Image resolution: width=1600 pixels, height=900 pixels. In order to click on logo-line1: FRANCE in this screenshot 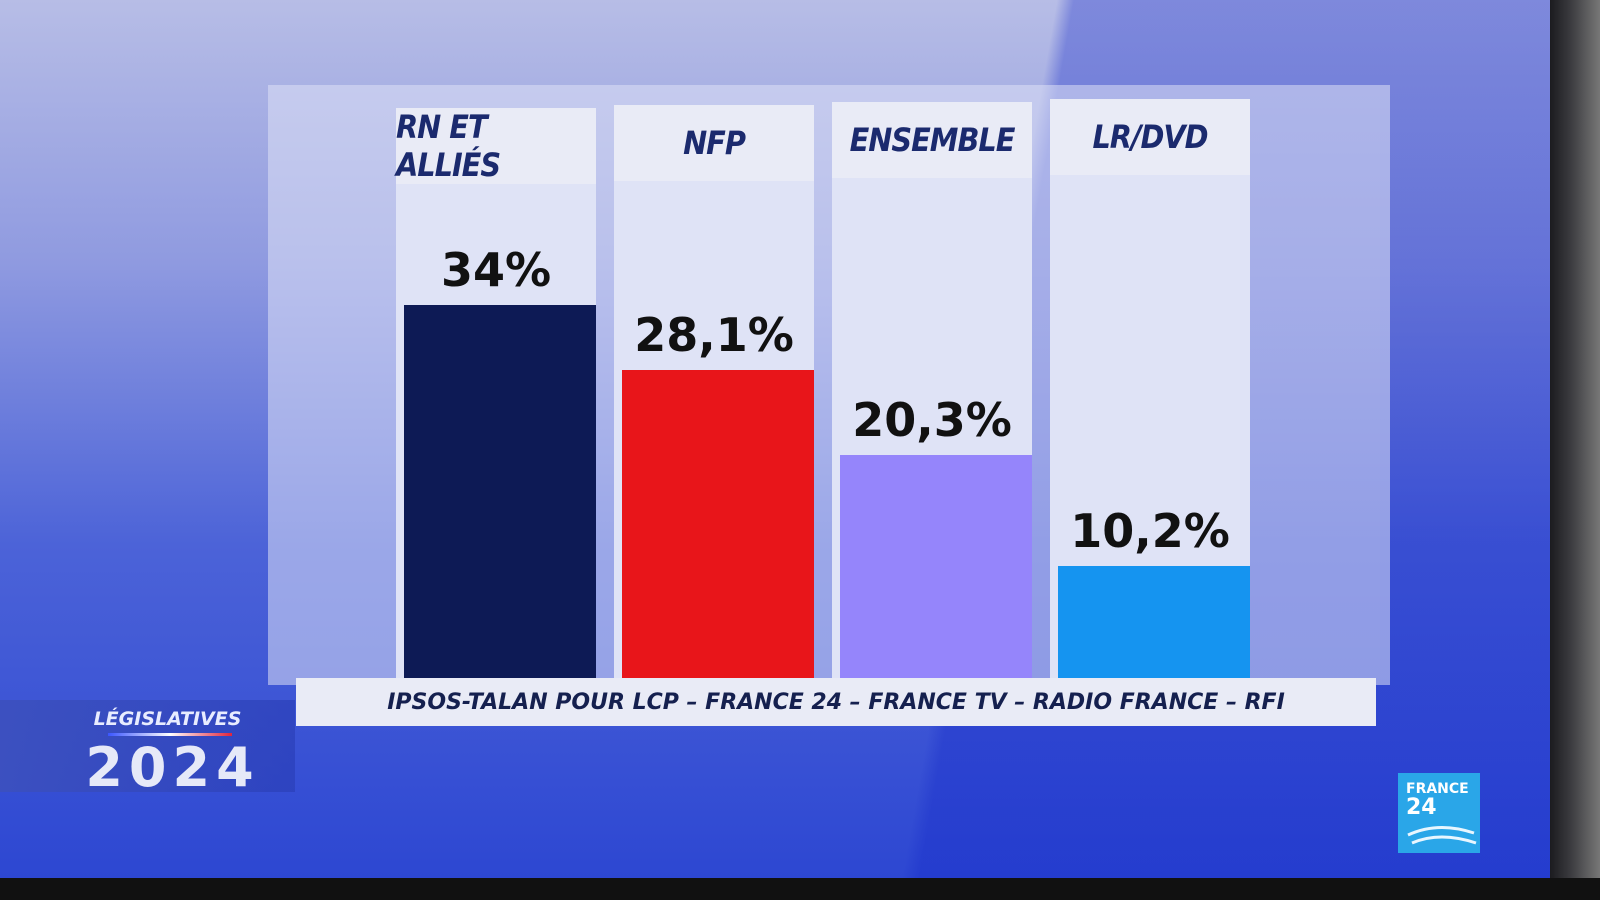, I will do `click(1437, 789)`.